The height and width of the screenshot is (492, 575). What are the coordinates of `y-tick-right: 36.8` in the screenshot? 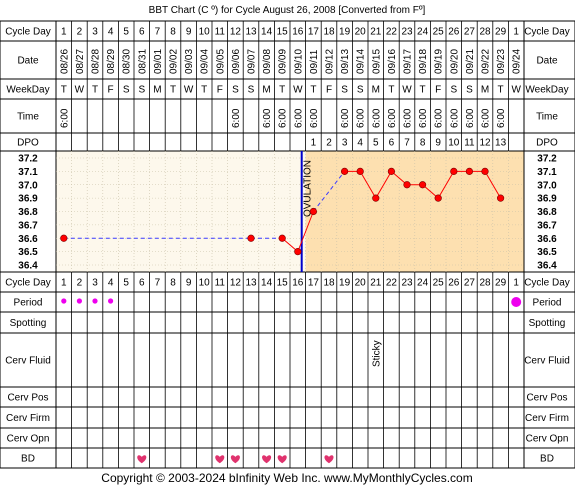 It's located at (547, 212).